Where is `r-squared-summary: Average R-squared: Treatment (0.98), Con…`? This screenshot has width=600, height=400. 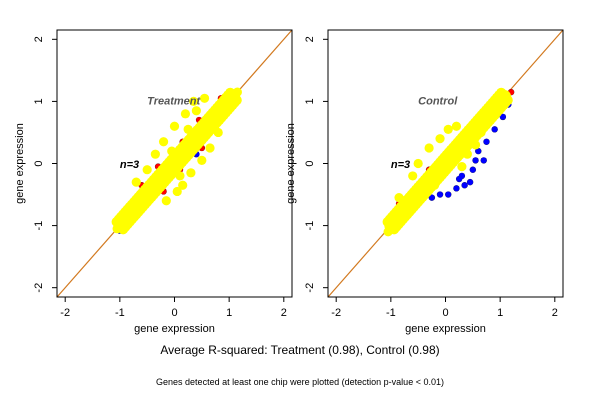 r-squared-summary: Average R-squared: Treatment (0.98), Con… is located at coordinates (300, 350).